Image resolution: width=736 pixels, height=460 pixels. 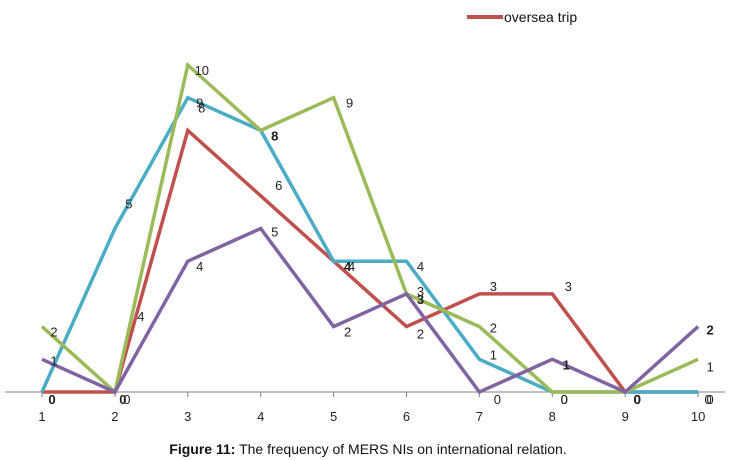 What do you see at coordinates (365, 407) in the screenshot?
I see `x-axis: 1 2 3 4 5 6 7 8 9 10` at bounding box center [365, 407].